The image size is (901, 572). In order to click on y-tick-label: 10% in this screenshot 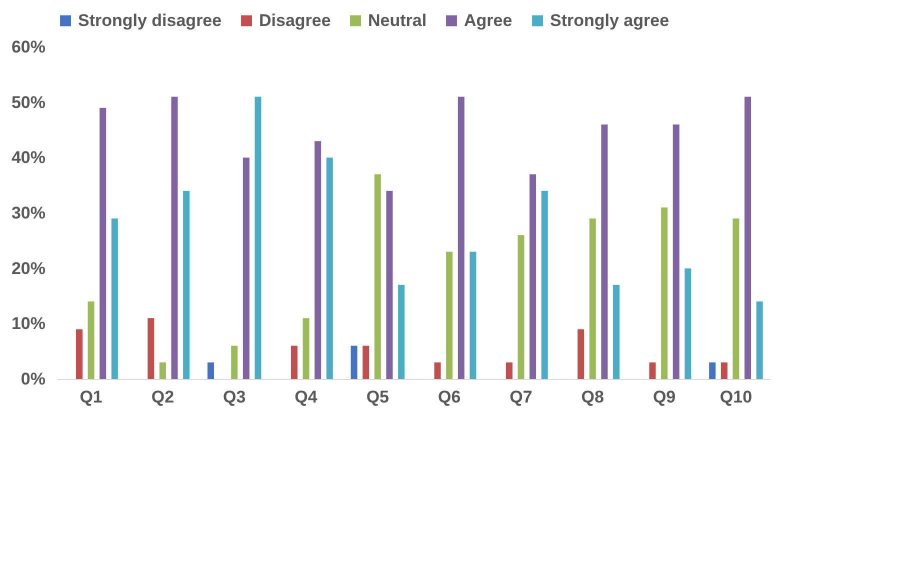, I will do `click(28, 324)`.